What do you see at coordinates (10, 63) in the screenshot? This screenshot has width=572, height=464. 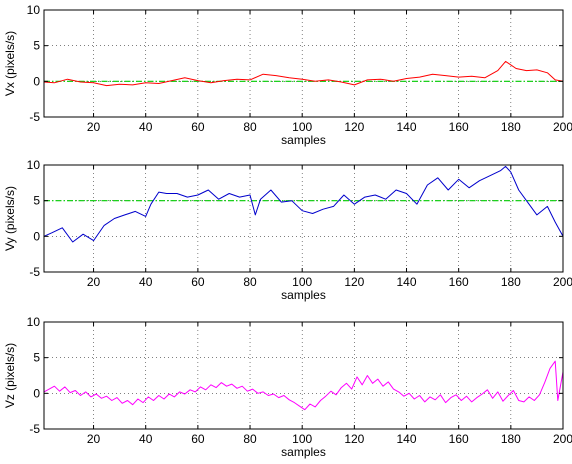 I see `y-axis-label: Vx (pixels/s)` at bounding box center [10, 63].